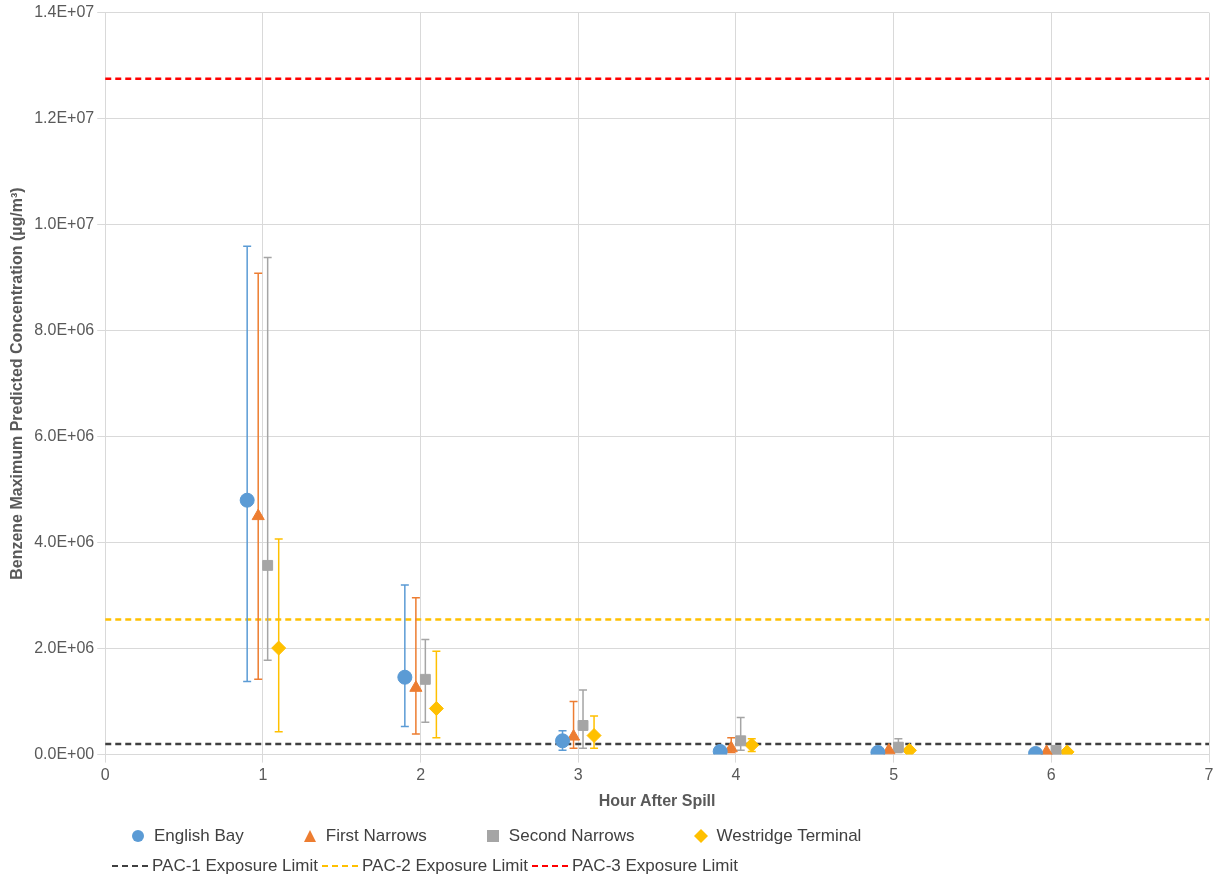  What do you see at coordinates (17, 383) in the screenshot?
I see `y-axis-title: Benzene Maximum Predicted Concentration (µg/m³)` at bounding box center [17, 383].